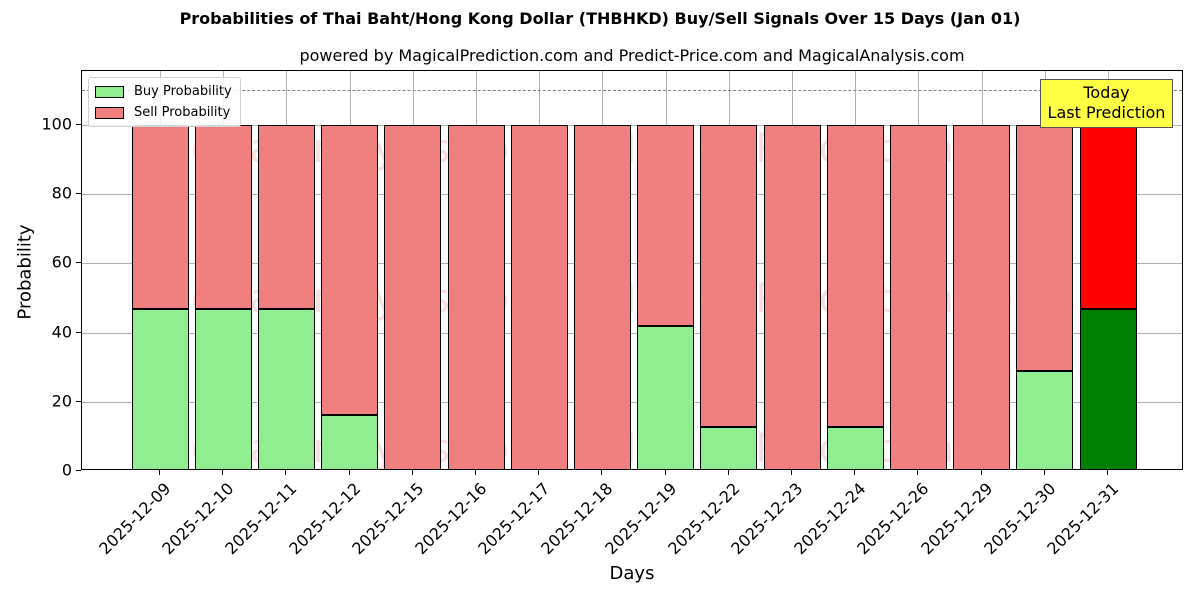  I want to click on legend: Buy Probability Sell Probability, so click(164, 102).